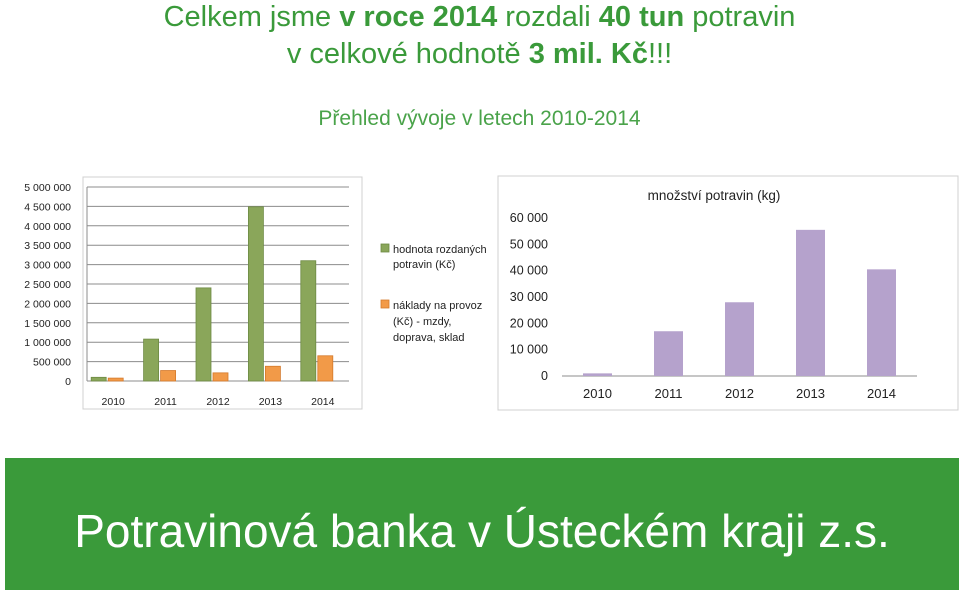 The width and height of the screenshot is (959, 593). Describe the element at coordinates (548, 17) in the screenshot. I see `headline-text: rozdali` at that location.